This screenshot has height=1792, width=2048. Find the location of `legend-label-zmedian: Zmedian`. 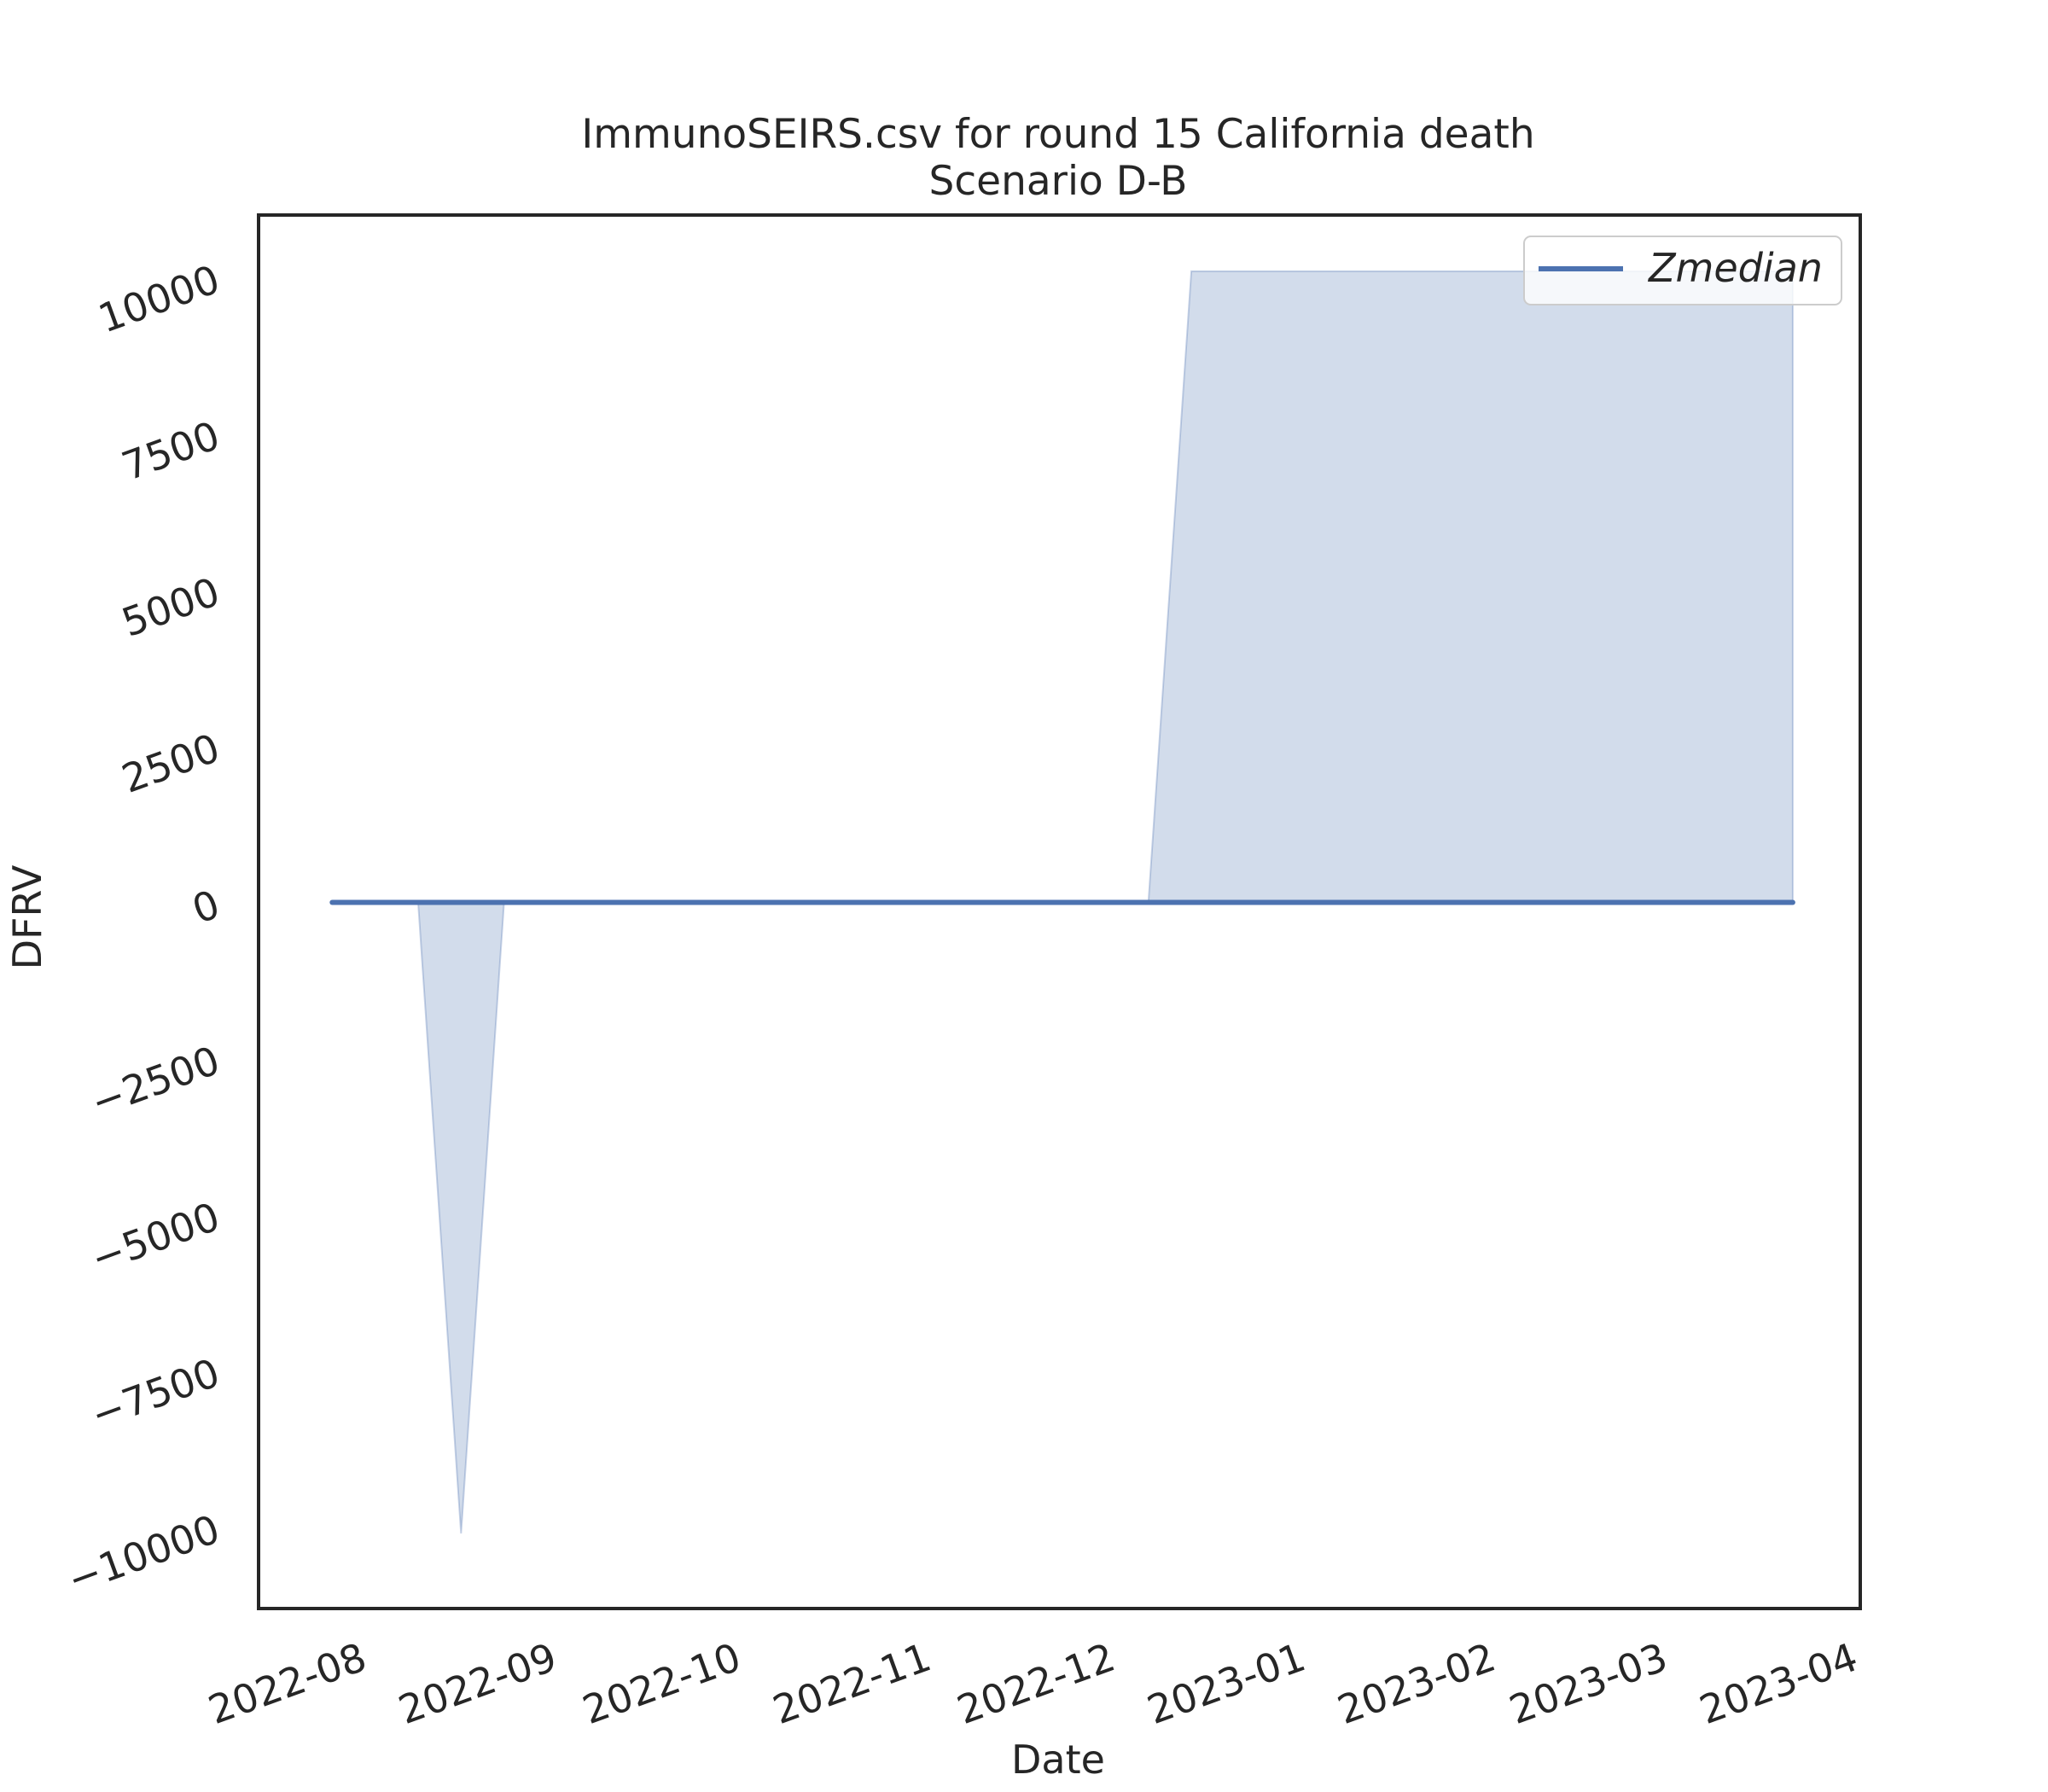

legend-label-zmedian: Zmedian is located at coordinates (1735, 268).